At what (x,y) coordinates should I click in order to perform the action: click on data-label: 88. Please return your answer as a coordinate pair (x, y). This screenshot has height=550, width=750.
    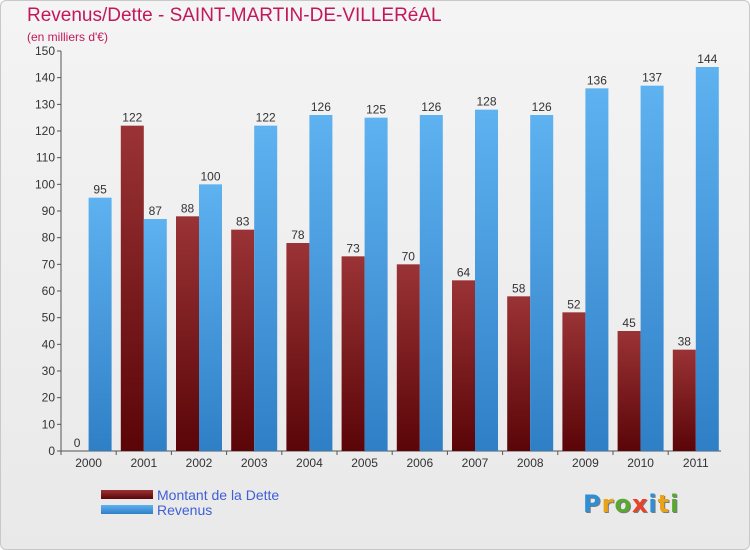
    Looking at the image, I should click on (188, 208).